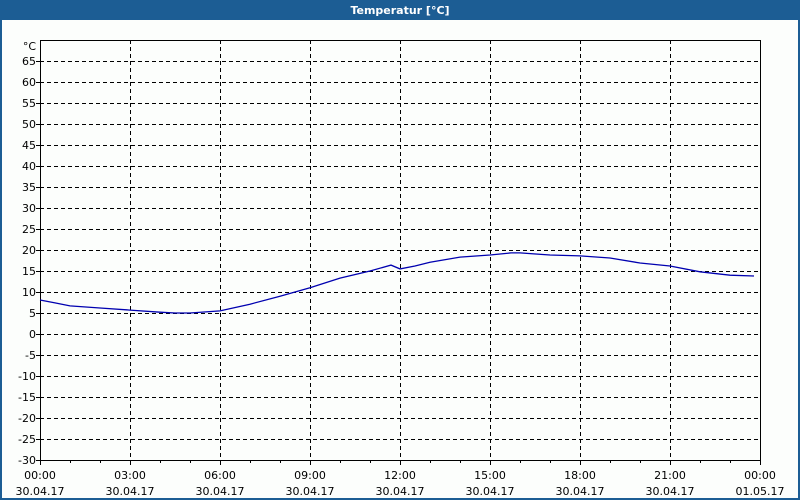  What do you see at coordinates (27, 460) in the screenshot?
I see `y-tick-label: -30` at bounding box center [27, 460].